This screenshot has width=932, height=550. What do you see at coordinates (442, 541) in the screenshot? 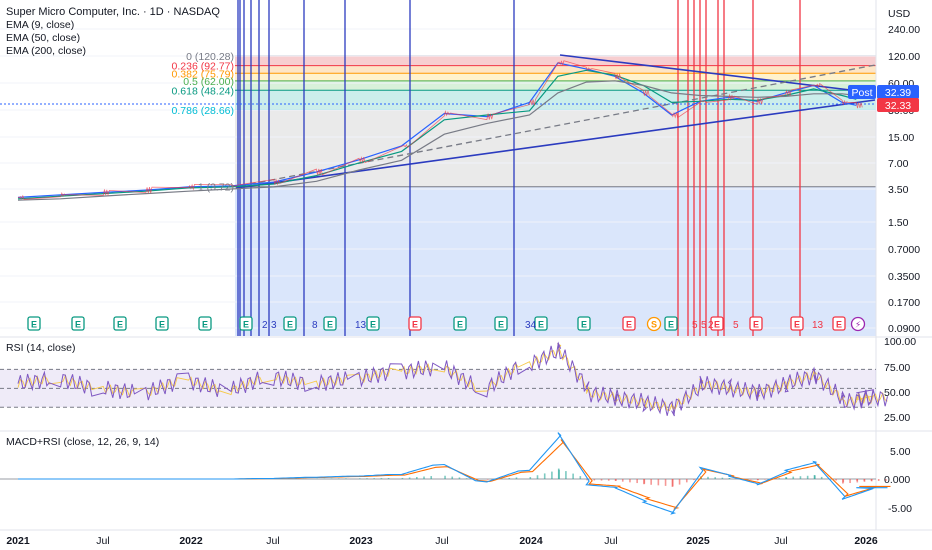
I see `time-axis: 2021 Jul 2022 Jul 2023 Jul 2024 Jul 2025 Jul 2026` at bounding box center [442, 541].